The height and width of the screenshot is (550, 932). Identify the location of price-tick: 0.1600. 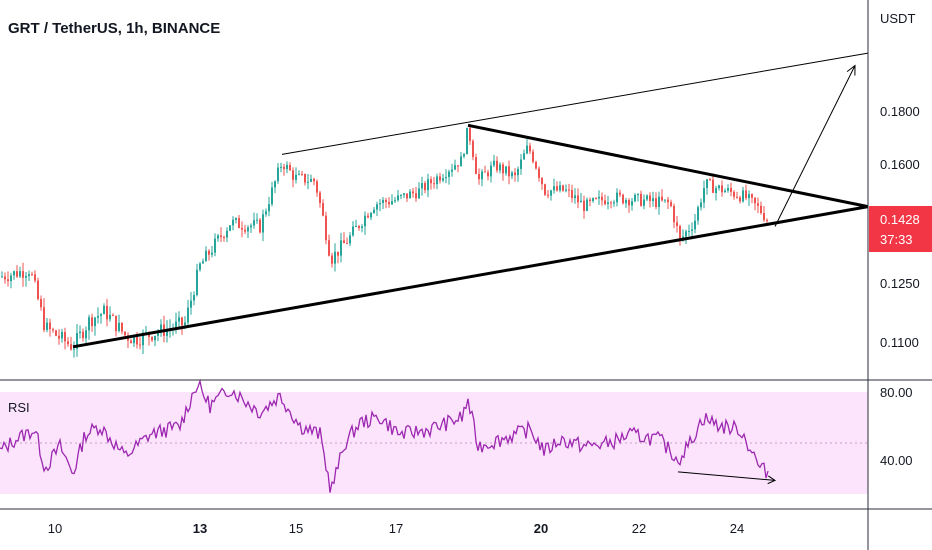
(900, 164).